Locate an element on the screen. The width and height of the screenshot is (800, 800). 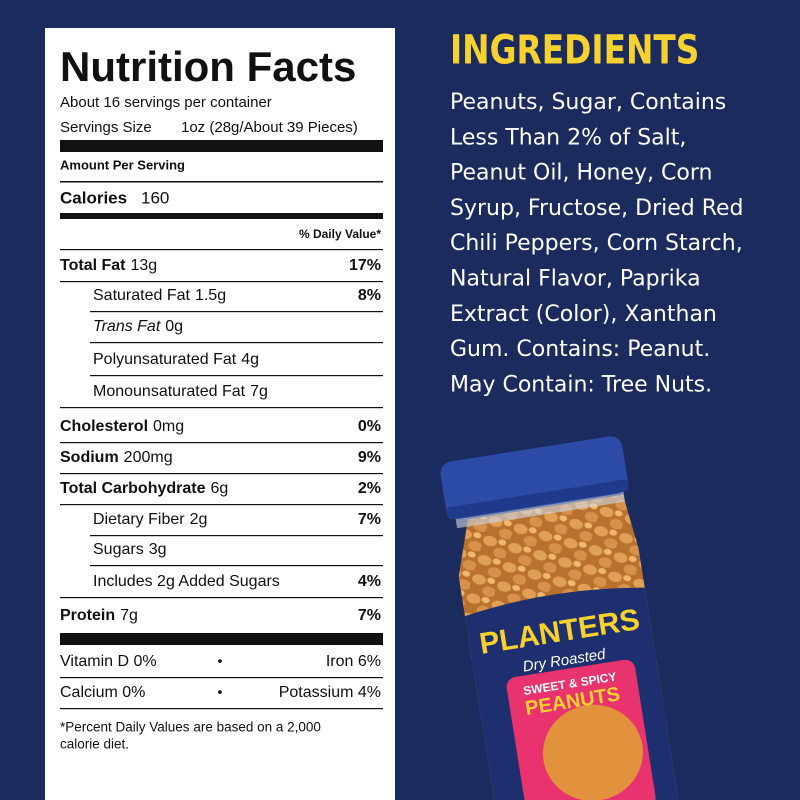
ingredient-line: Extract (Color), Xanthan is located at coordinates (583, 314).